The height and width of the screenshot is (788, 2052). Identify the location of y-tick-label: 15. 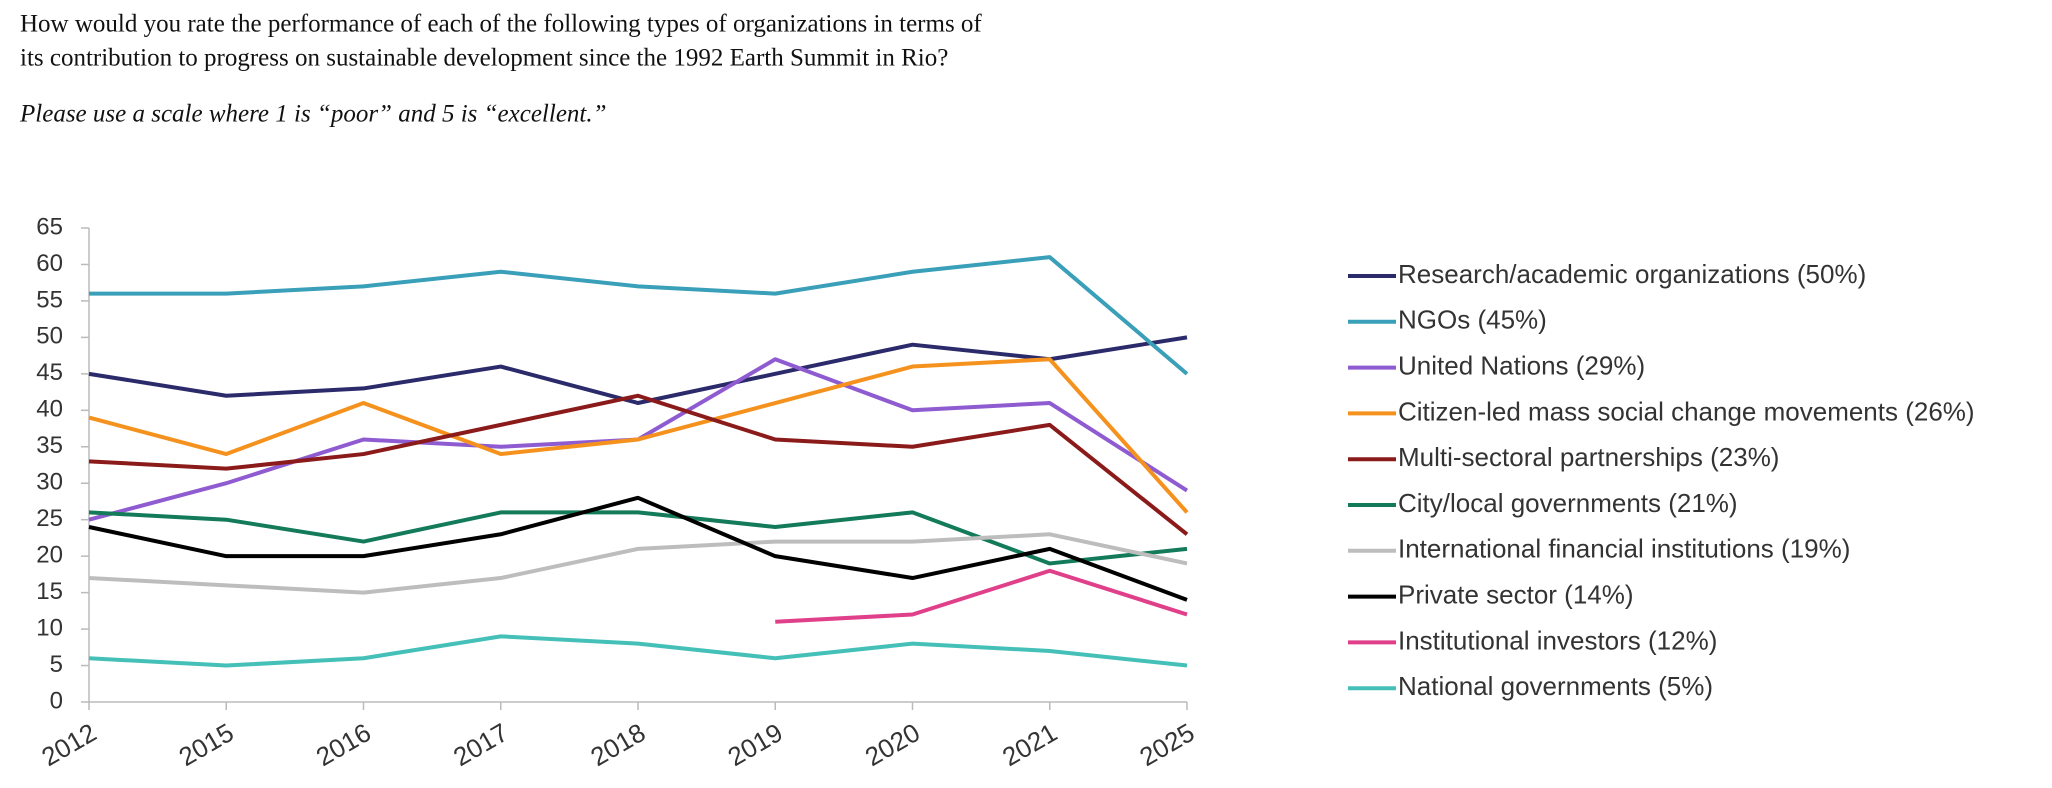
(49, 591).